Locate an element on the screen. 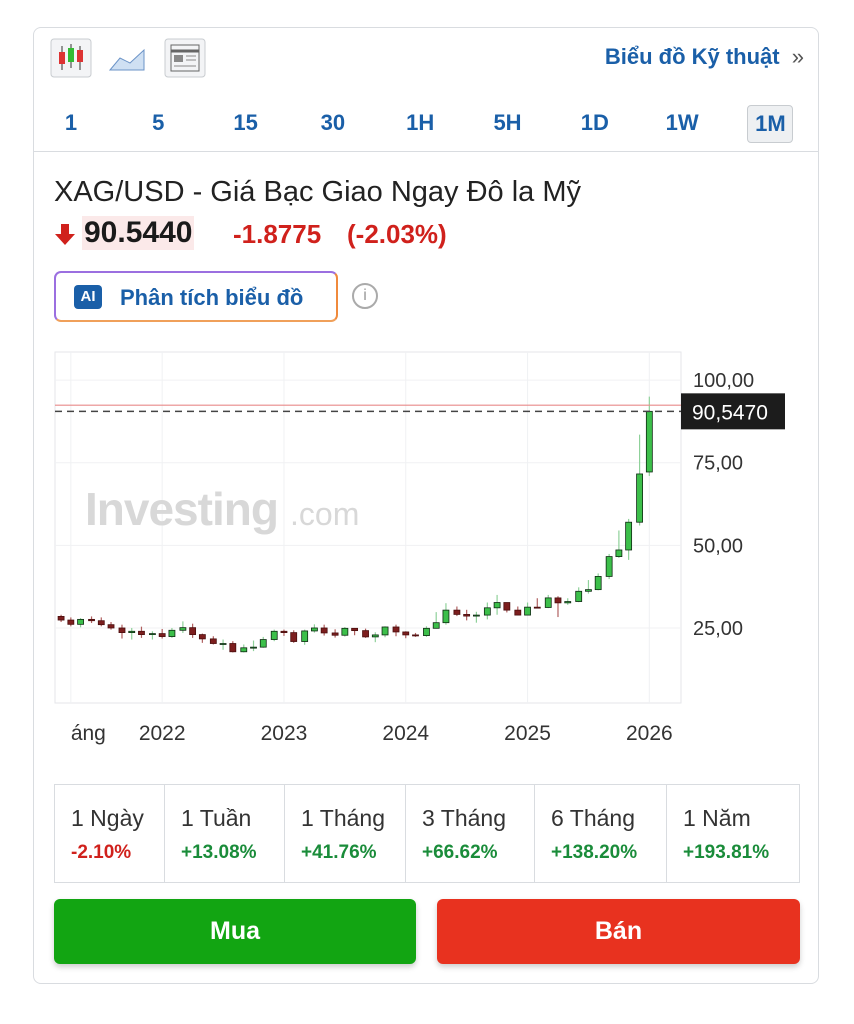 The height and width of the screenshot is (1024, 854). news-icon is located at coordinates (185, 58).